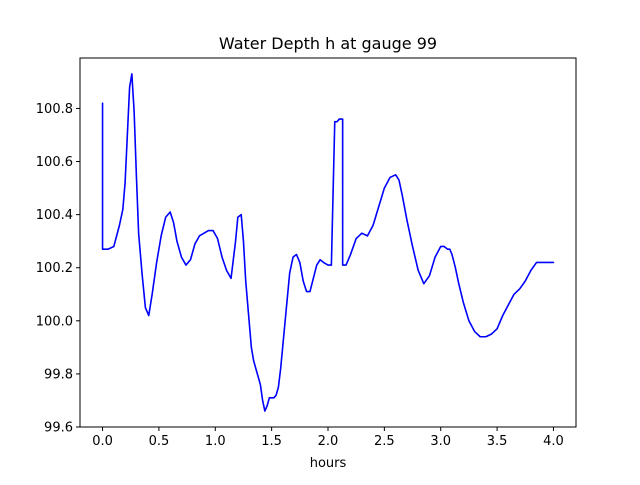 The width and height of the screenshot is (640, 485). Describe the element at coordinates (58, 374) in the screenshot. I see `y-tick-label: 99.8` at that location.